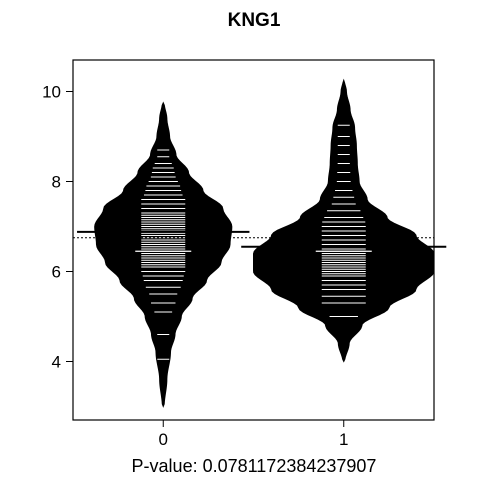  What do you see at coordinates (163, 439) in the screenshot?
I see `x-tick-label: 0` at bounding box center [163, 439].